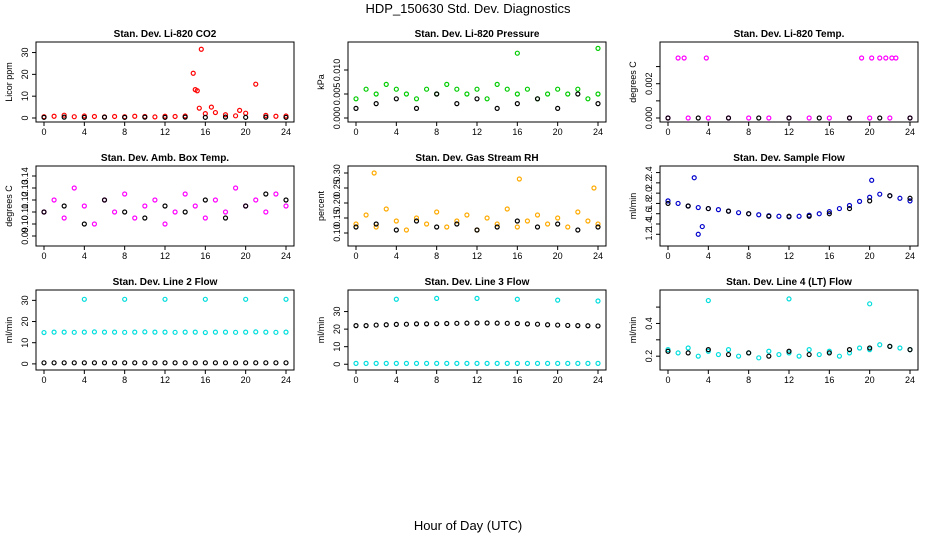 The image size is (936, 540). I want to click on panel-7-xtick-label: 4, so click(396, 380).